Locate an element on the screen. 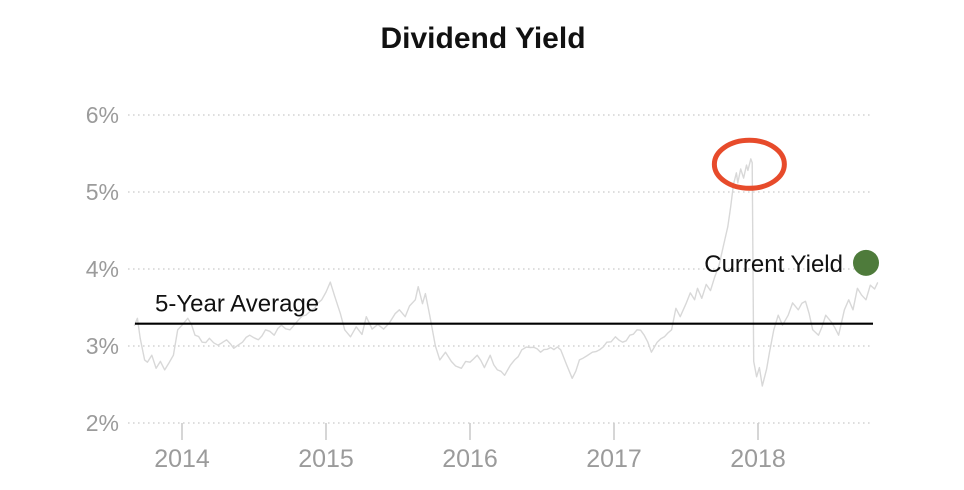  x-axis-tick-label: 2014 is located at coordinates (182, 459).